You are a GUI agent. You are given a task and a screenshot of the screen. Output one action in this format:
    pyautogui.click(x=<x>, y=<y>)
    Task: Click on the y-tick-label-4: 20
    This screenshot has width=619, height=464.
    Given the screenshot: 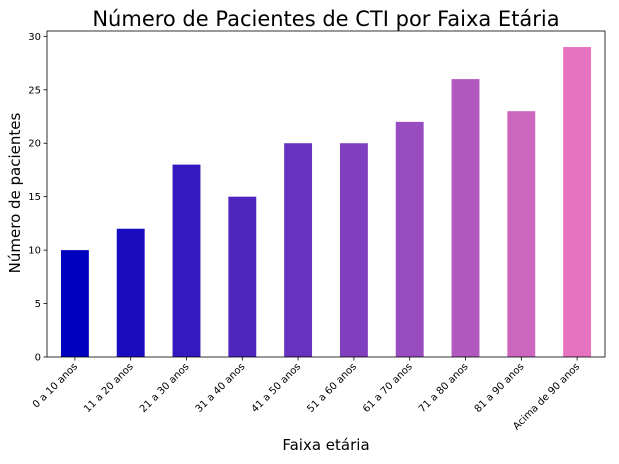 What is the action you would take?
    pyautogui.click(x=34, y=144)
    